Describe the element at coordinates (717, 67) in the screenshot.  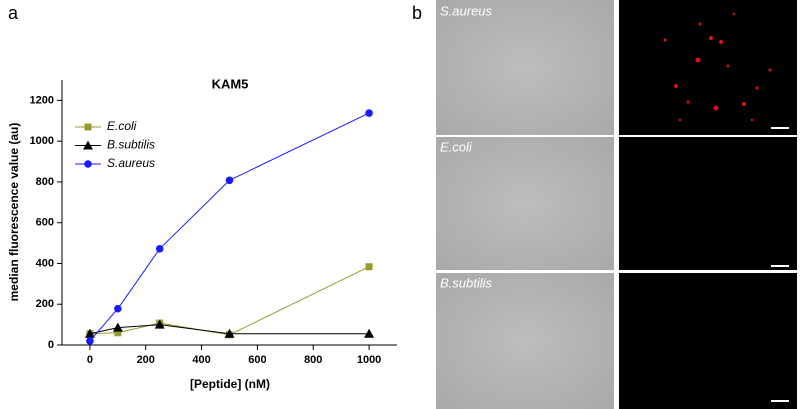
I see `fluorescent-spots` at that location.